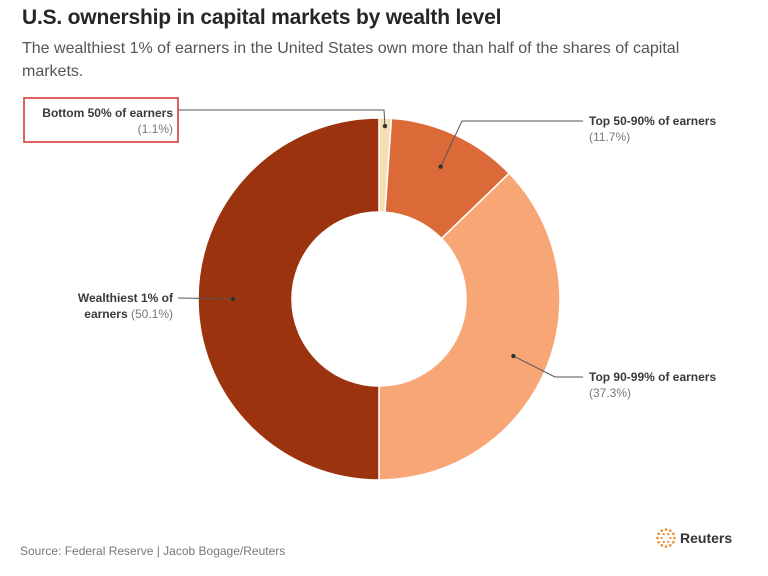 This screenshot has width=768, height=576. Describe the element at coordinates (282, 118) in the screenshot. I see `leader-line-bottom-50-of-earners` at that location.